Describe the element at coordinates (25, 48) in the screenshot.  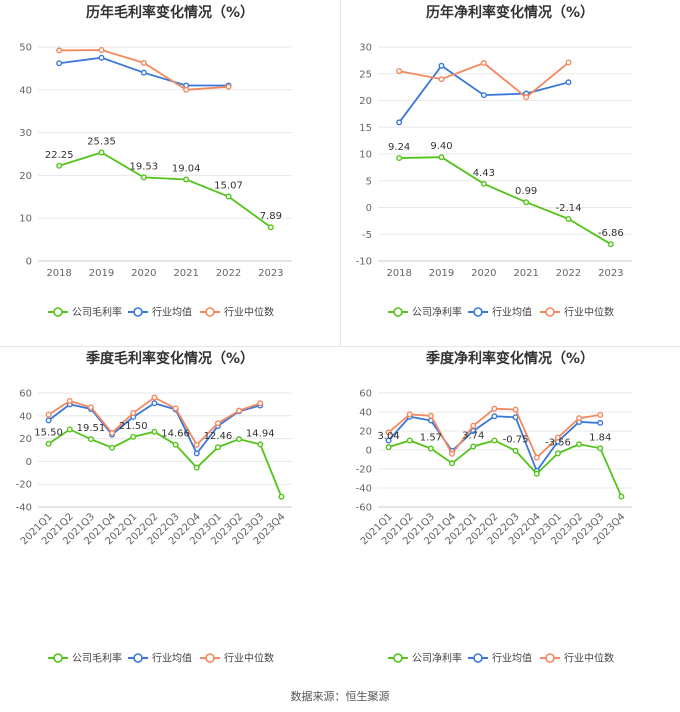
I see `y-tick-label: 50` at that location.